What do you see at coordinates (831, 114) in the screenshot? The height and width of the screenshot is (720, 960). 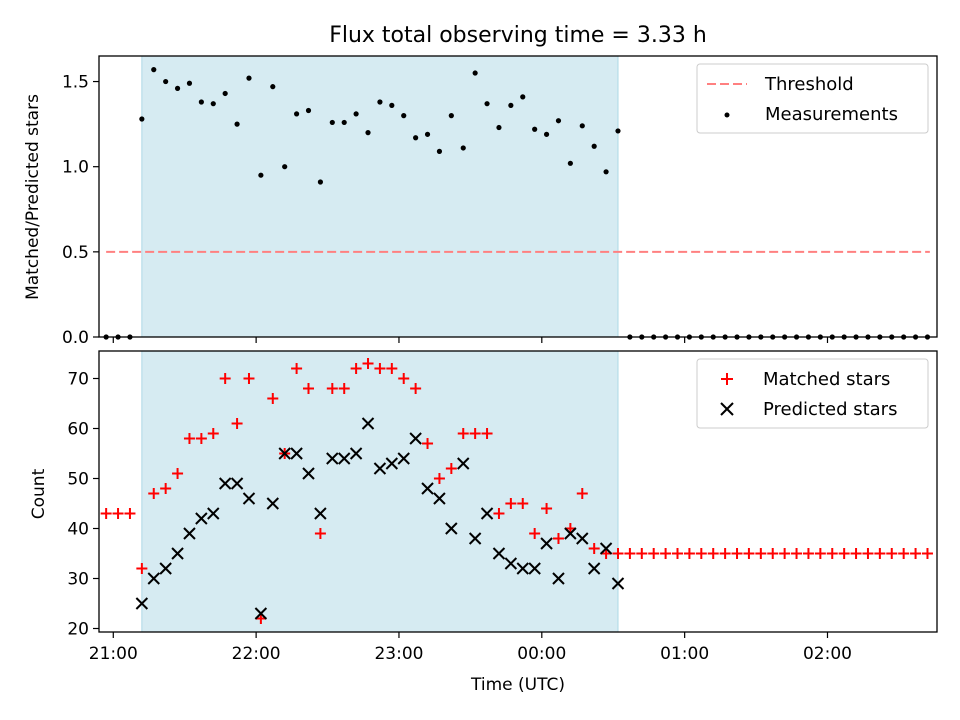 I see `measurements-legend-label: Measurements` at bounding box center [831, 114].